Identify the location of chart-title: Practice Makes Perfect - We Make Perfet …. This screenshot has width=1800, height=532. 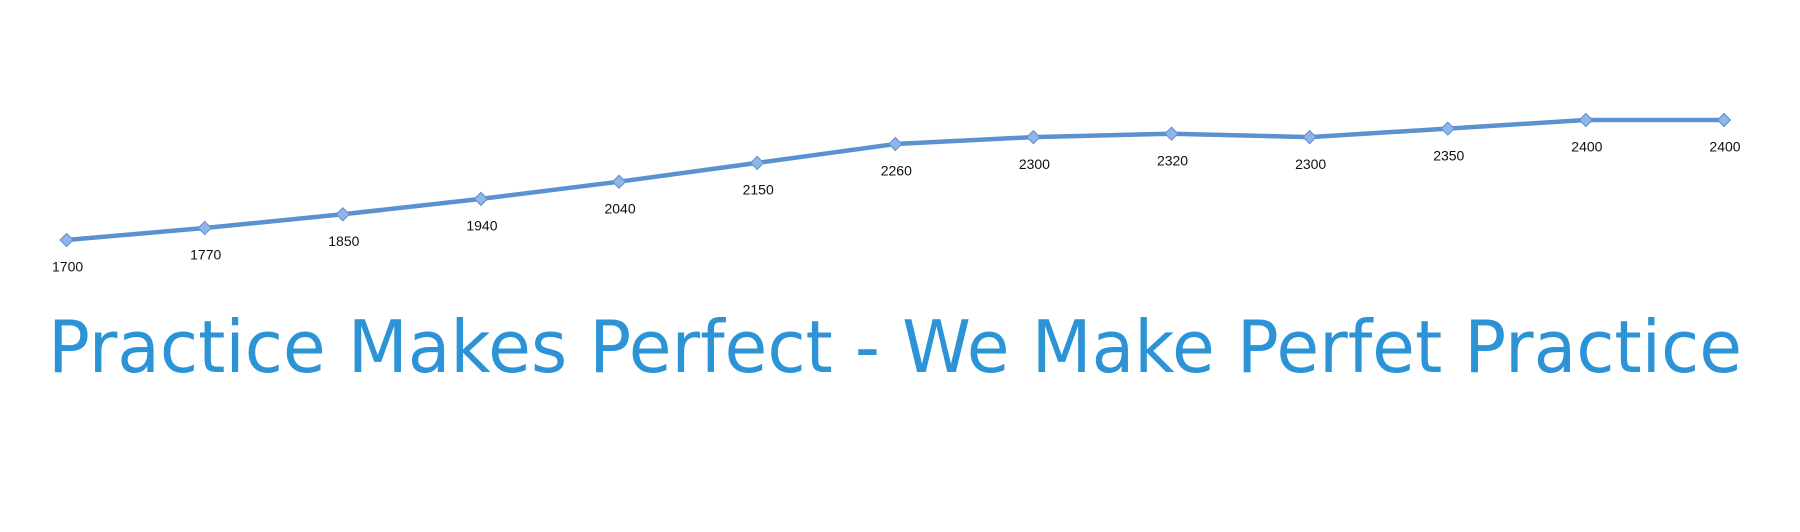
(895, 347).